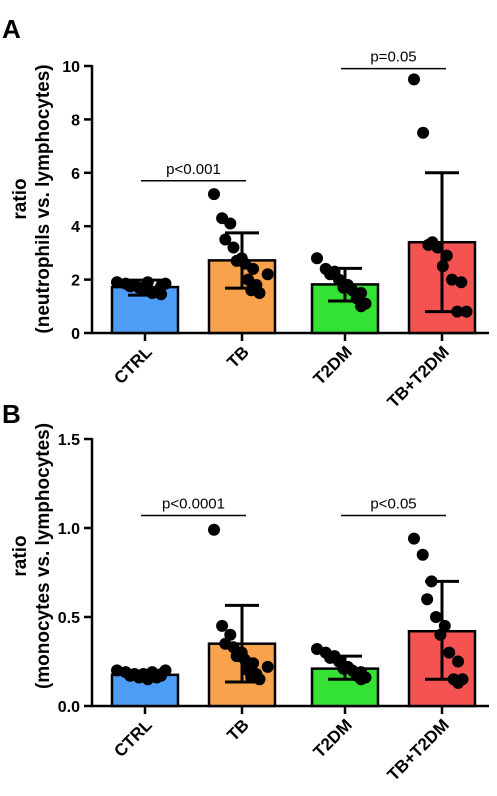 The height and width of the screenshot is (796, 497). What do you see at coordinates (75, 174) in the screenshot?
I see `panel-a-ytick-label: 6` at bounding box center [75, 174].